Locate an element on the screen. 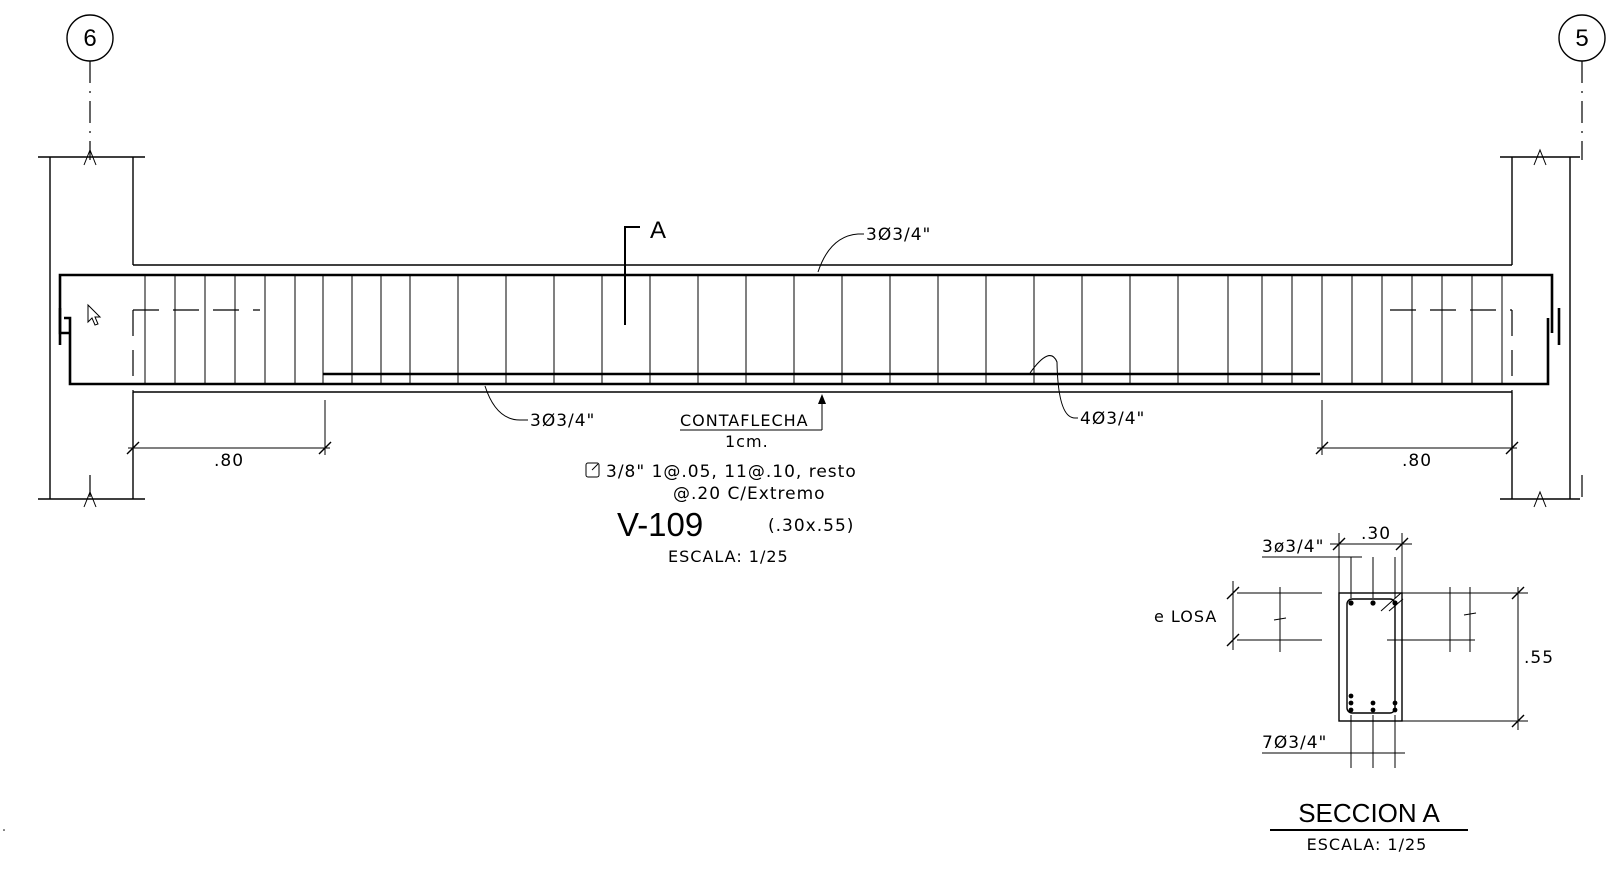 This screenshot has height=870, width=1619. left-column is located at coordinates (91, 328).